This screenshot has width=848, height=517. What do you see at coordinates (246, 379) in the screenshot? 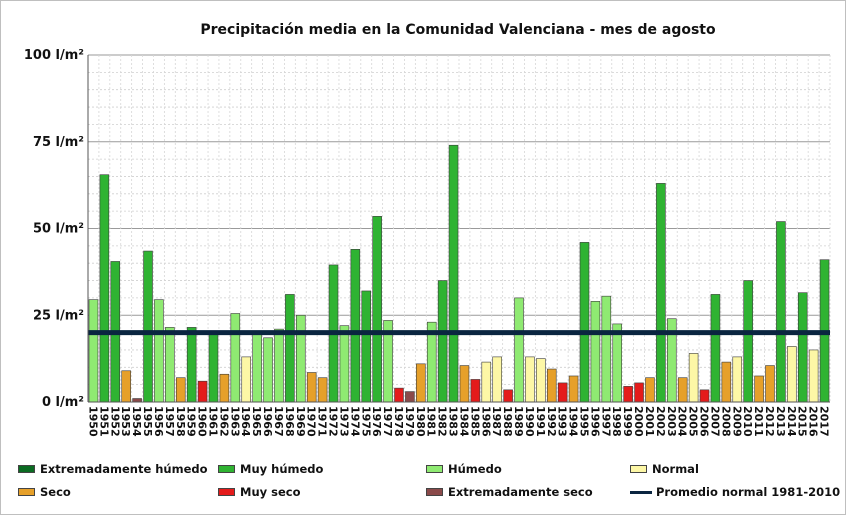
I see `bar-1964` at bounding box center [246, 379].